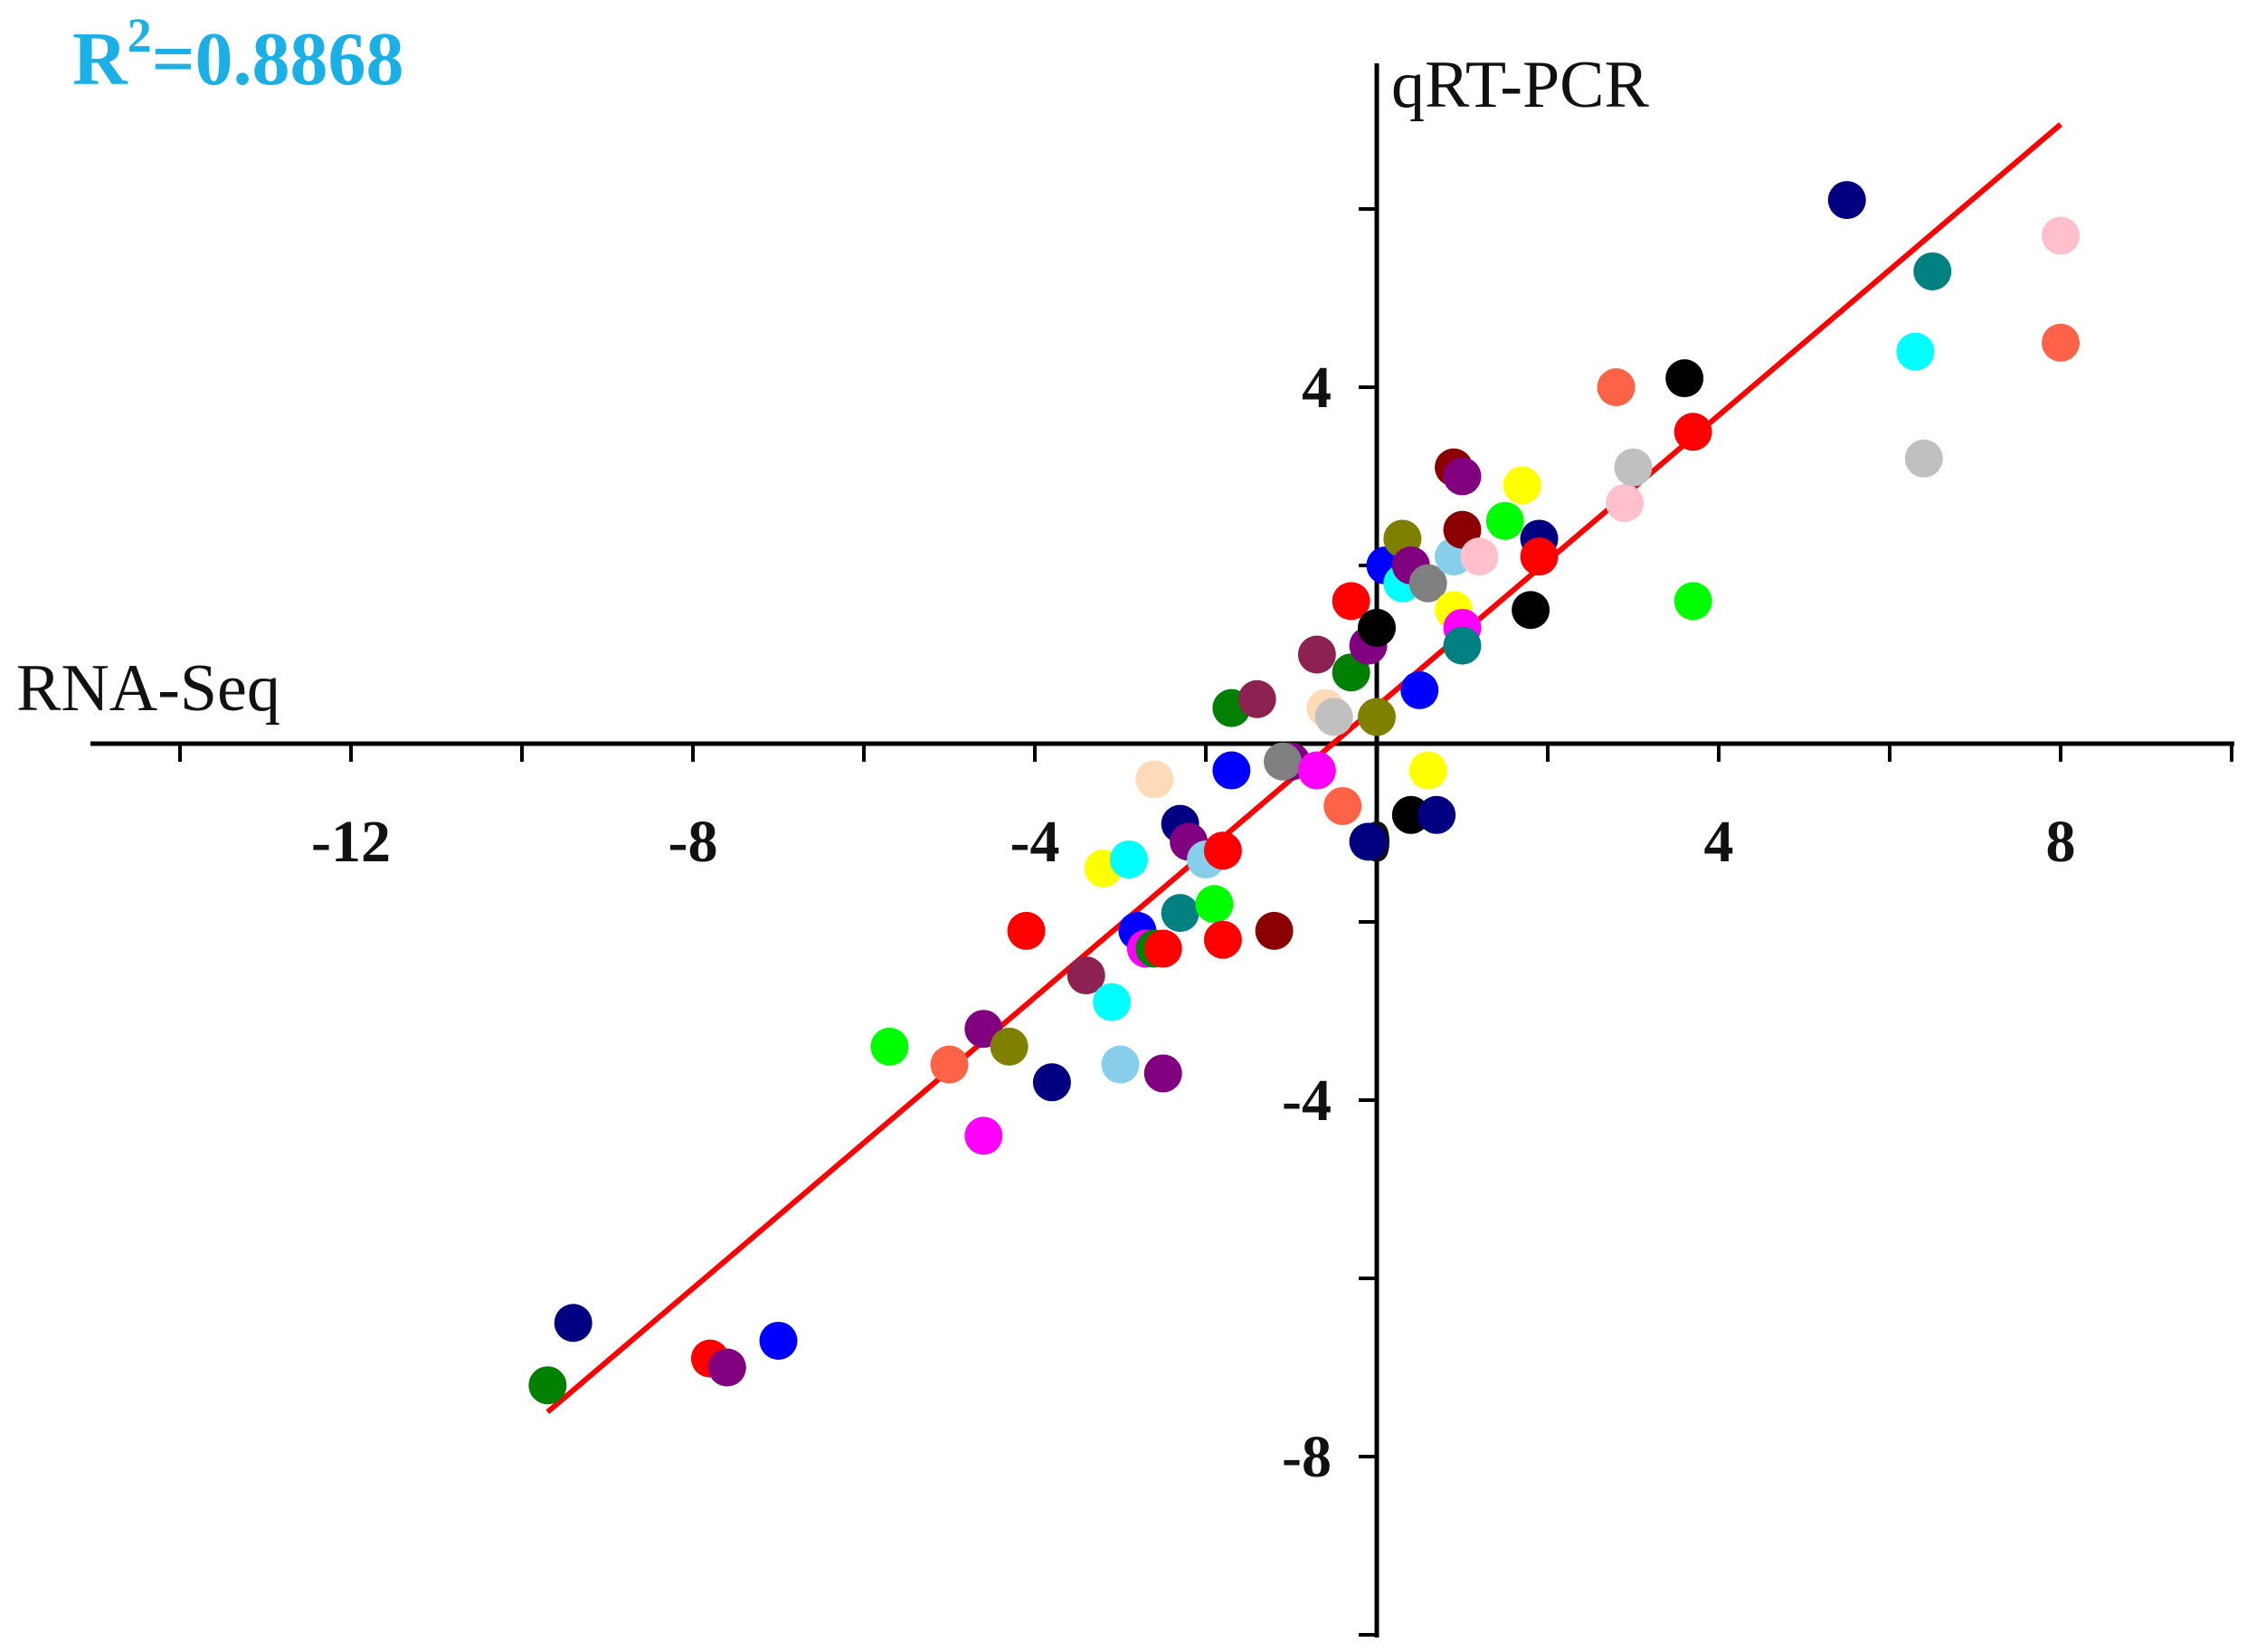 The image size is (2247, 1652). What do you see at coordinates (1719, 842) in the screenshot?
I see `x-tick-label: 4` at bounding box center [1719, 842].